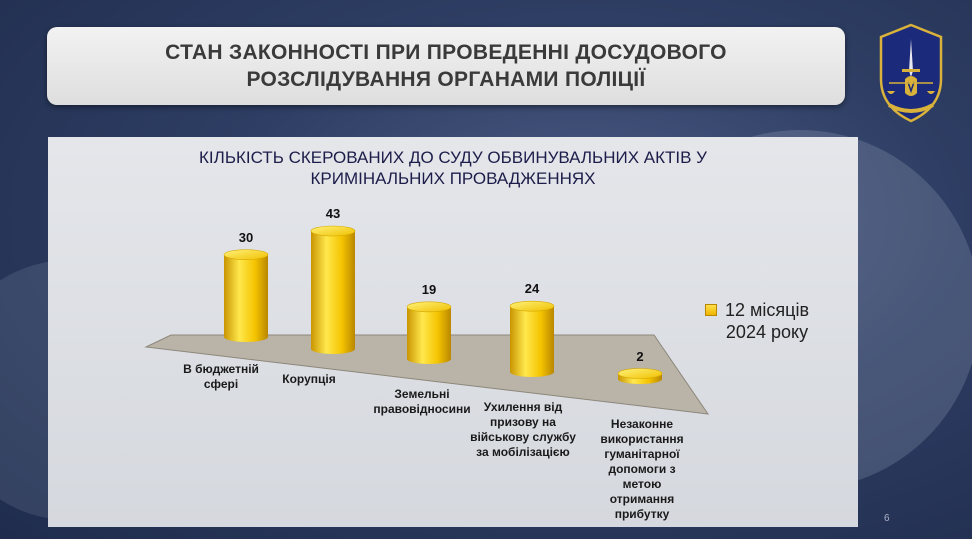 Image resolution: width=972 pixels, height=539 pixels. What do you see at coordinates (640, 356) in the screenshot?
I see `data-label: 2` at bounding box center [640, 356].